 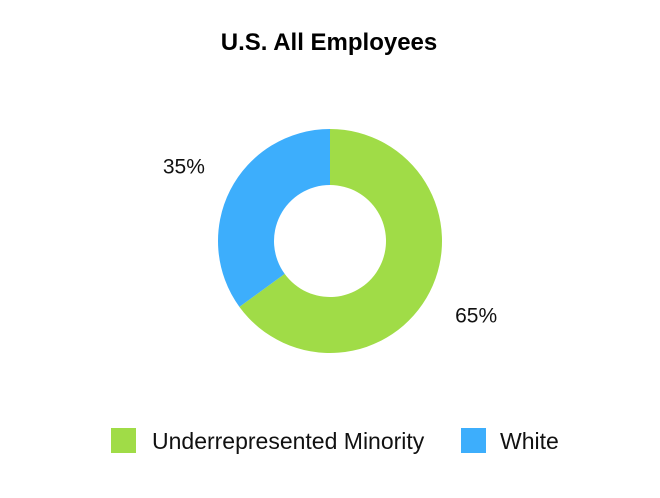 I want to click on legend-item-underrepresented-minority: Underrepresented Minority, so click(x=268, y=441).